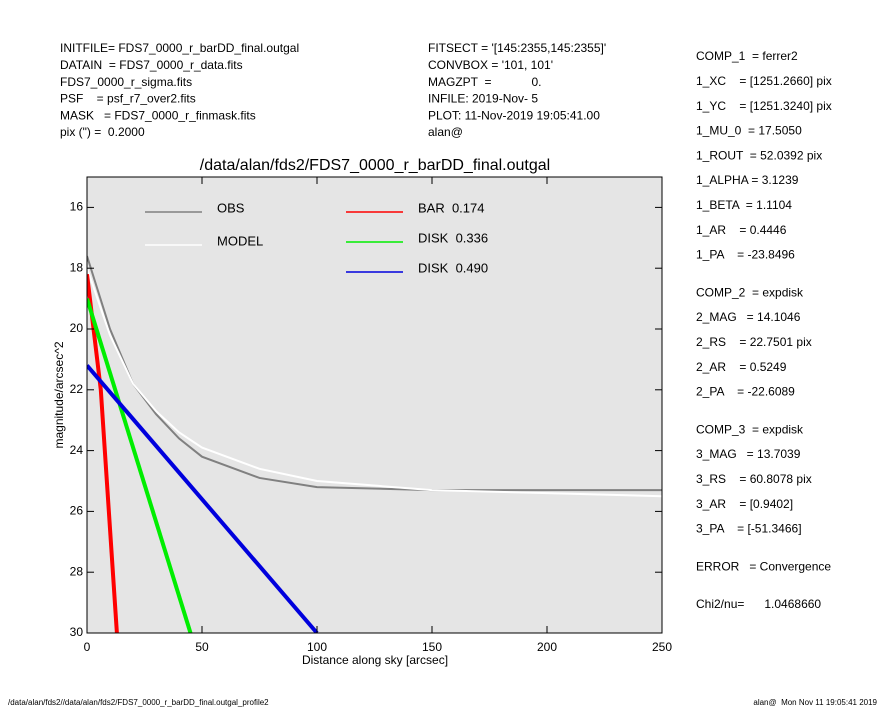 The height and width of the screenshot is (708, 885). I want to click on x-tick-label: 250, so click(662, 647).